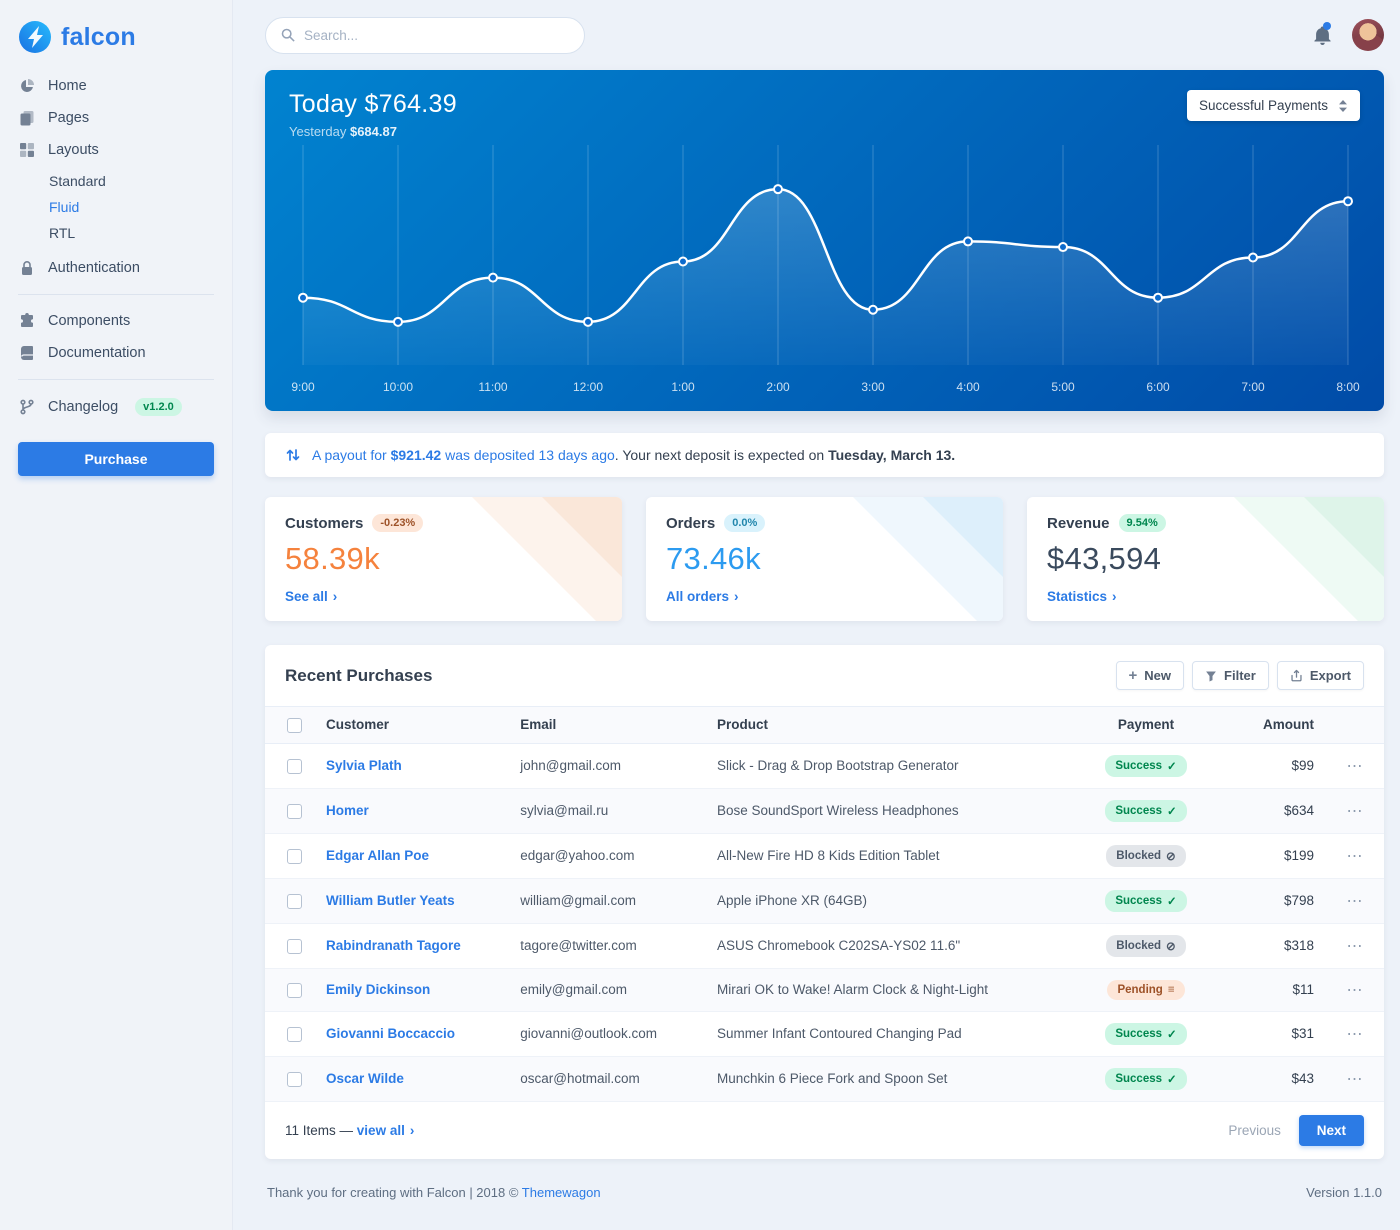 Image resolution: width=1400 pixels, height=1230 pixels. Describe the element at coordinates (561, 1192) in the screenshot. I see `themewagon-link: Themewagon` at that location.